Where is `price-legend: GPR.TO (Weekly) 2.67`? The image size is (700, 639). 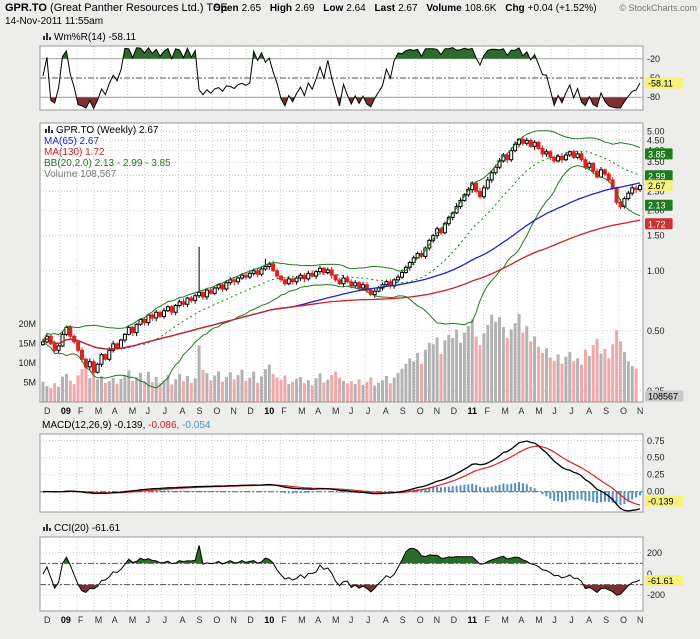 price-legend: GPR.TO (Weekly) 2.67 is located at coordinates (101, 131).